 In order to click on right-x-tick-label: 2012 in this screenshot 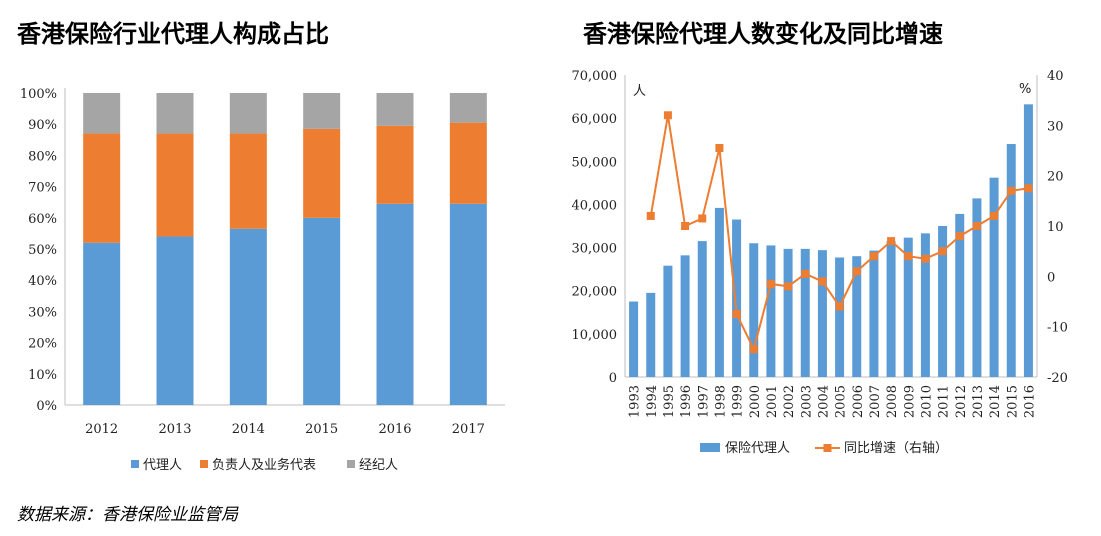, I will do `click(961, 401)`.